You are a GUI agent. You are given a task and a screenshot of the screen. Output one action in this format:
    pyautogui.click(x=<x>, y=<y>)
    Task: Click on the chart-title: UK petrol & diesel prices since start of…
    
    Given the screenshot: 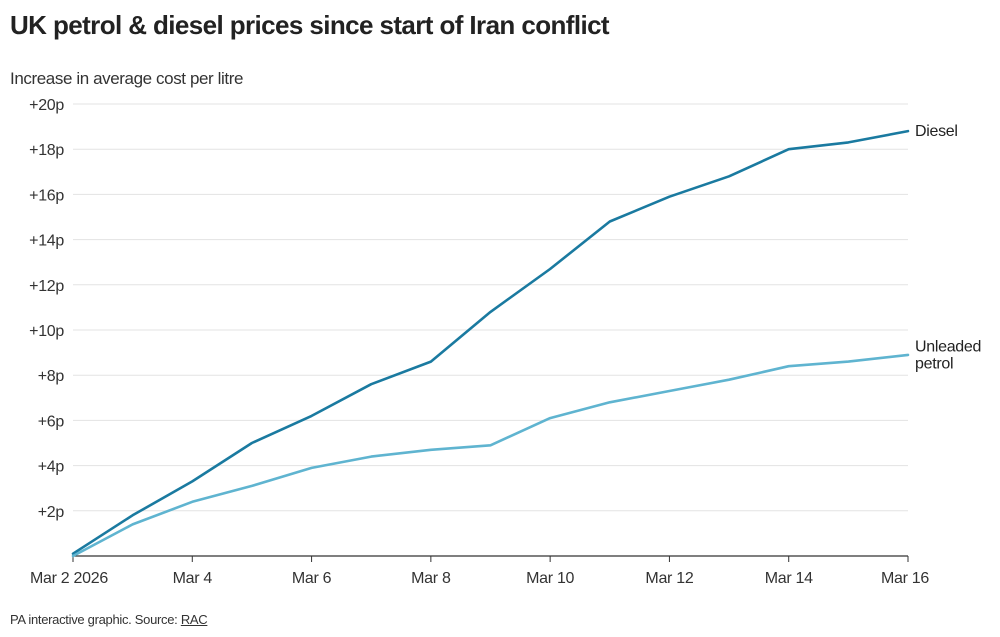 What is the action you would take?
    pyautogui.click(x=310, y=25)
    